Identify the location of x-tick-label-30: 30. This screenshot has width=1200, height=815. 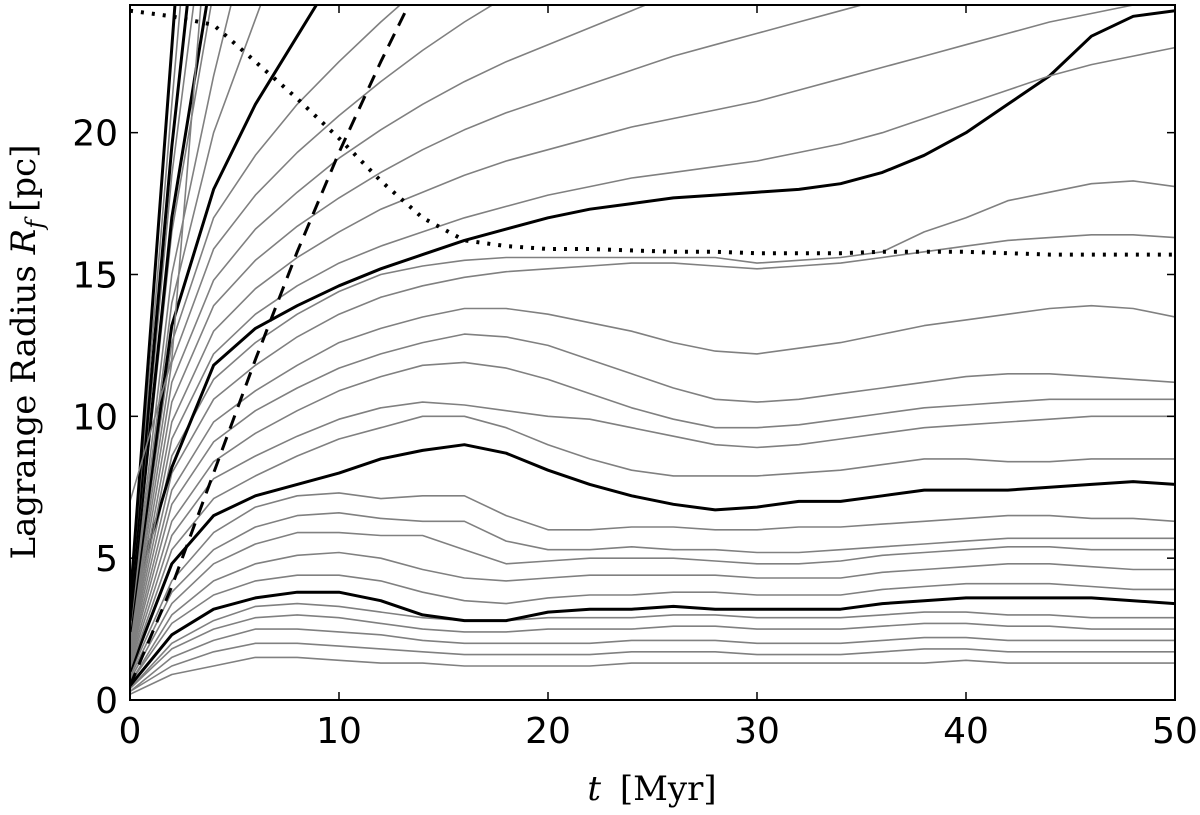
(757, 731).